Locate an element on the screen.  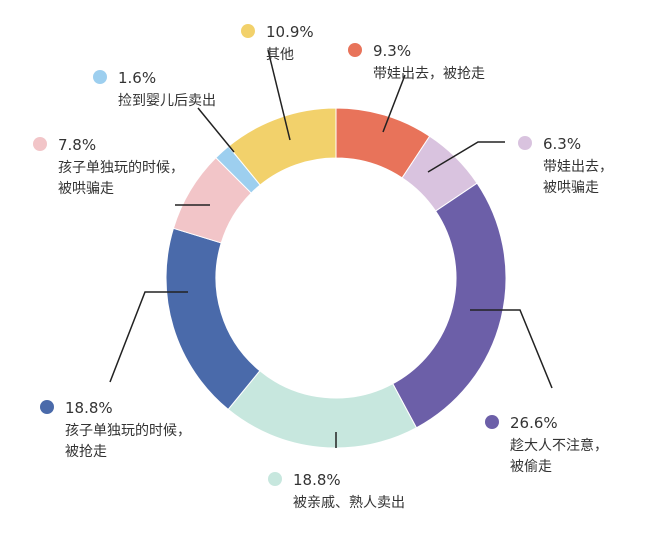
category-label-3-line-2: 被偷走 is located at coordinates (531, 467).